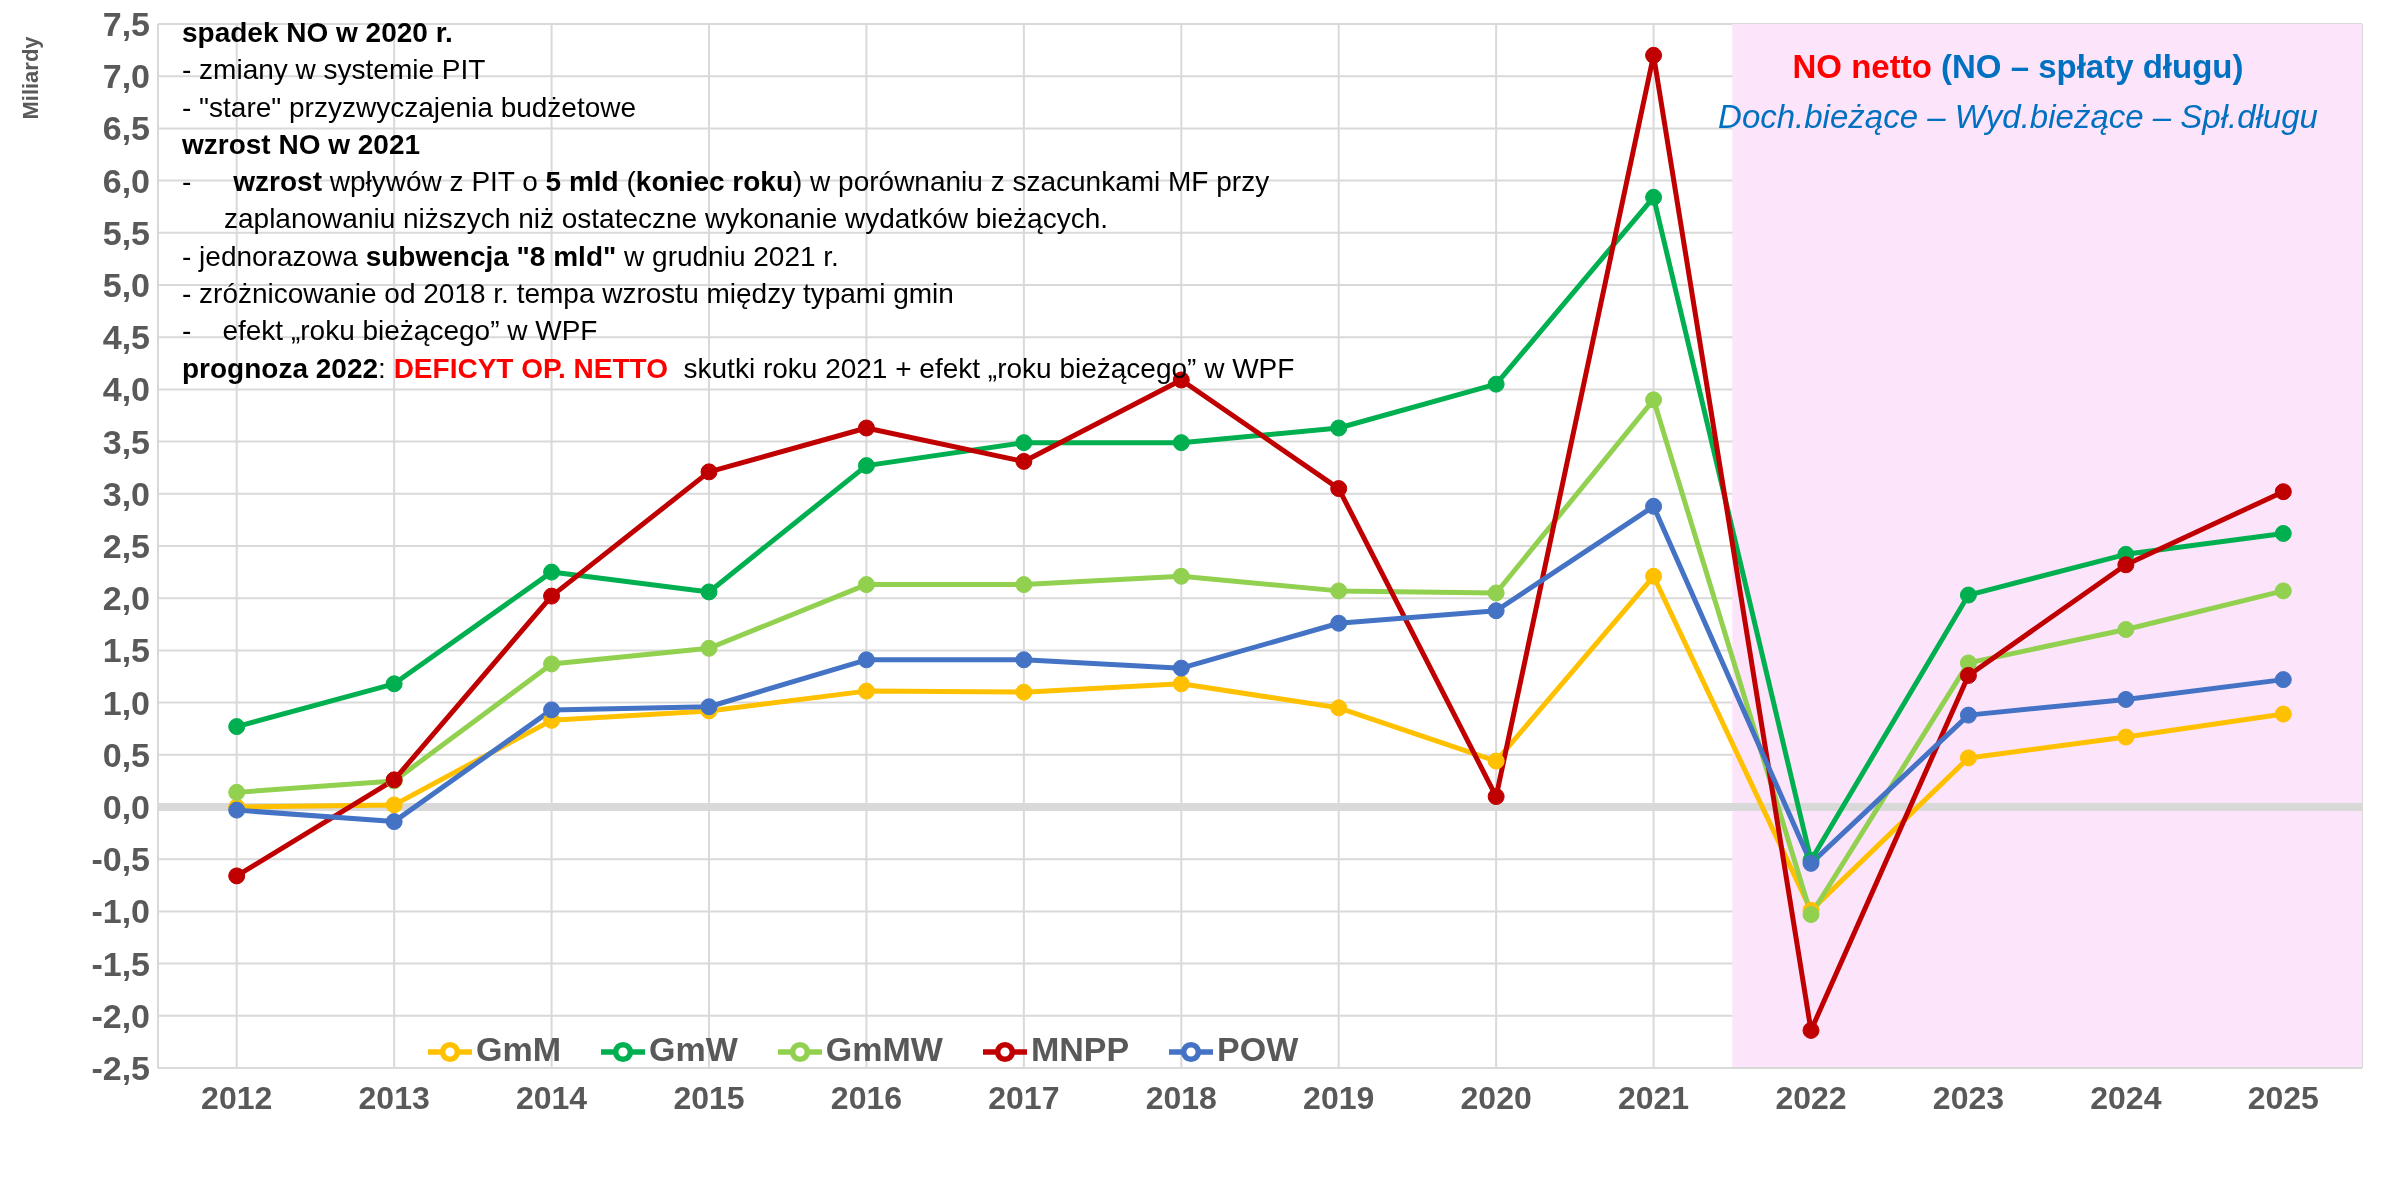 This screenshot has width=2384, height=1182. What do you see at coordinates (582, 182) in the screenshot?
I see `annotation: 5 mld` at bounding box center [582, 182].